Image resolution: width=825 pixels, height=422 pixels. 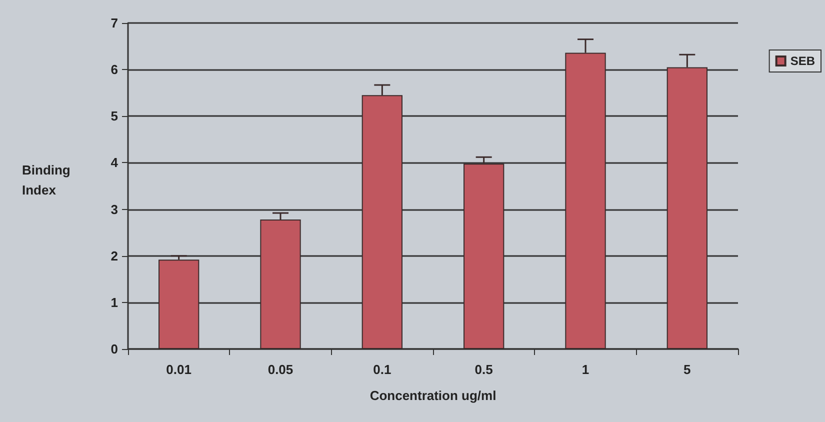 I want to click on y-tick-label: 6, so click(x=114, y=70).